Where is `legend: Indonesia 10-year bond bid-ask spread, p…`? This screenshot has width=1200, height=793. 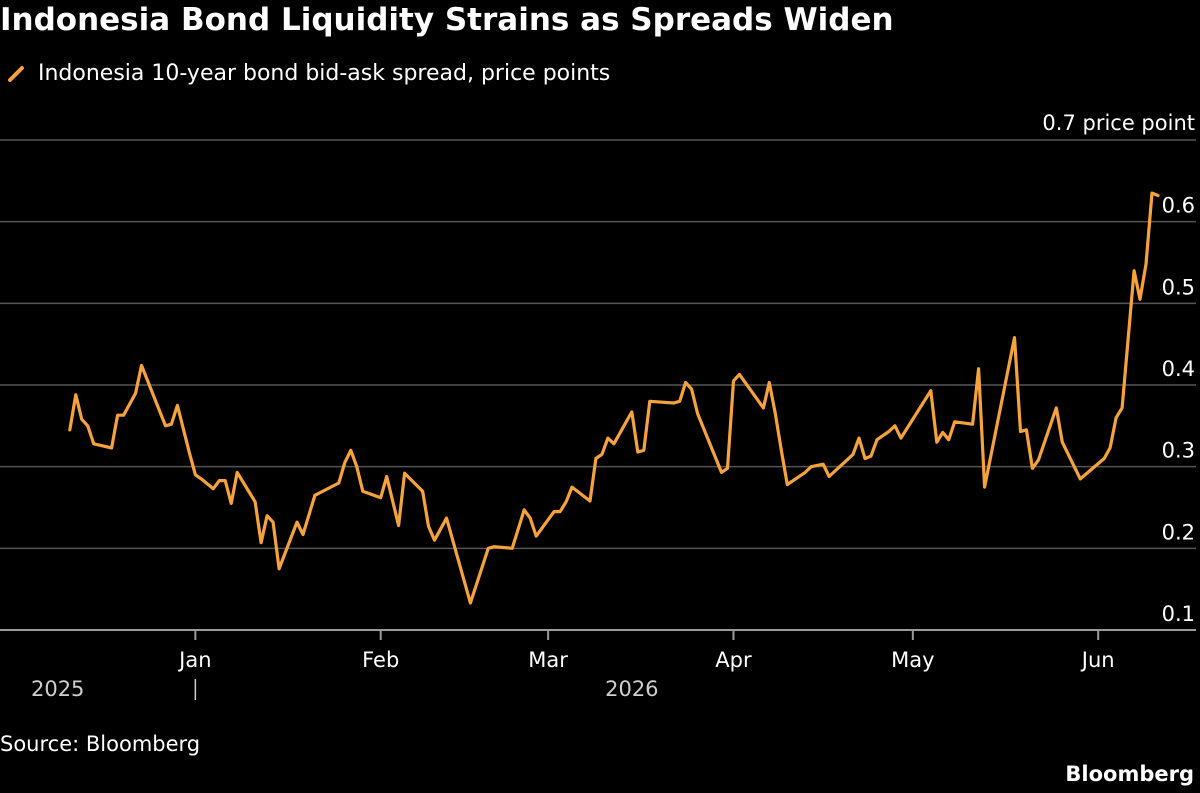 legend: Indonesia 10-year bond bid-ask spread, p… is located at coordinates (308, 73).